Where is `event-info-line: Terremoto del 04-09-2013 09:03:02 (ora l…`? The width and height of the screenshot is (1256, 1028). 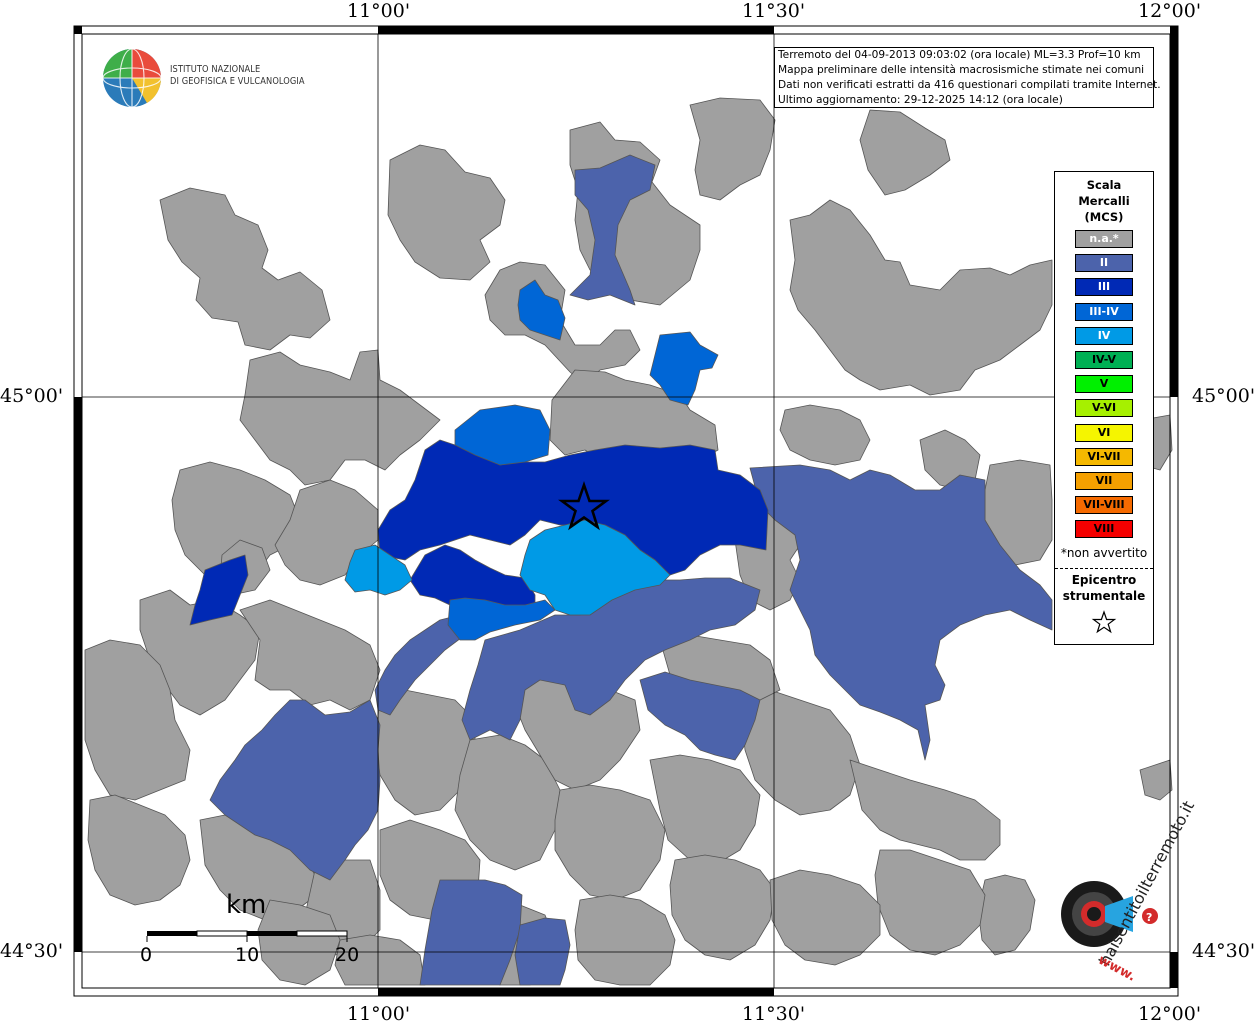
event-info-line: Terremoto del 04-09-2013 09:03:02 (ora l… is located at coordinates (959, 55).